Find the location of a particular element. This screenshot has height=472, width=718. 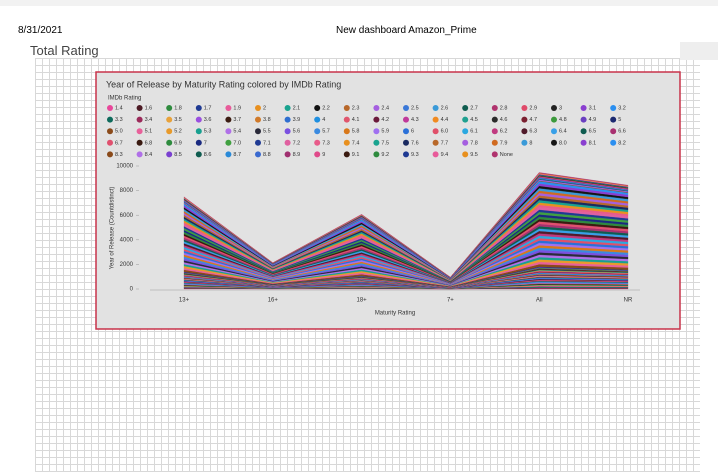

legend-label: 1.4 is located at coordinates (119, 108).